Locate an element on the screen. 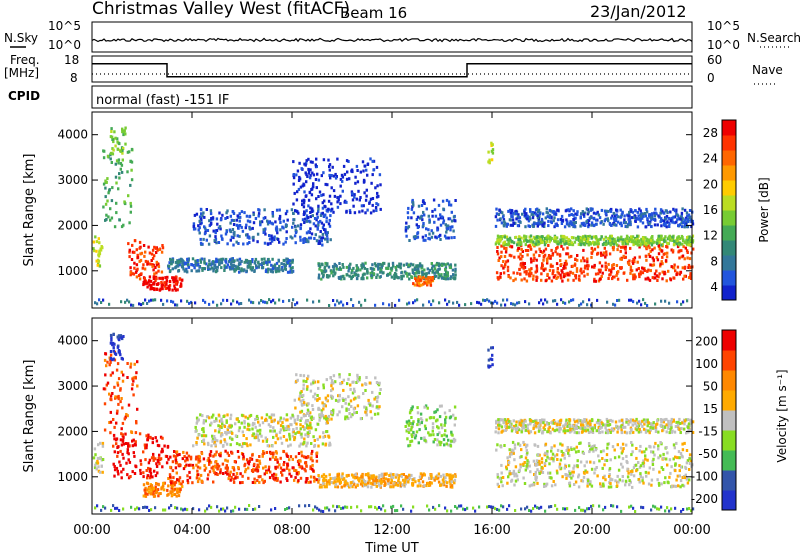  date-label: 23/Jan/2012 is located at coordinates (638, 11).